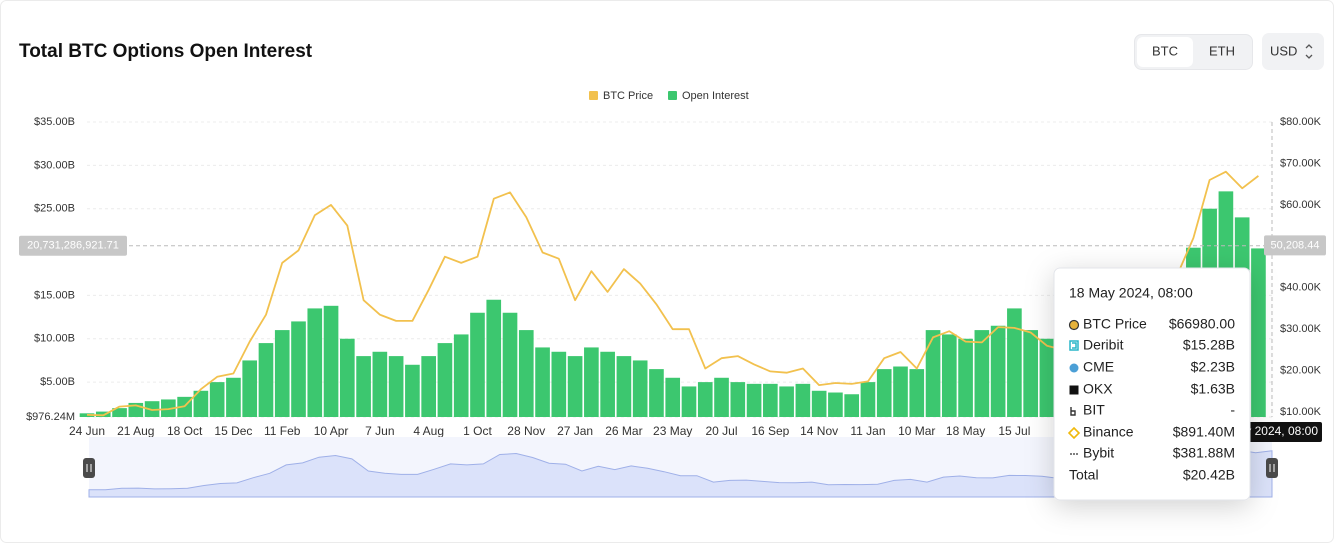 This screenshot has height=548, width=1334. What do you see at coordinates (1193, 52) in the screenshot?
I see `coin-toggle: BTC ETH` at bounding box center [1193, 52].